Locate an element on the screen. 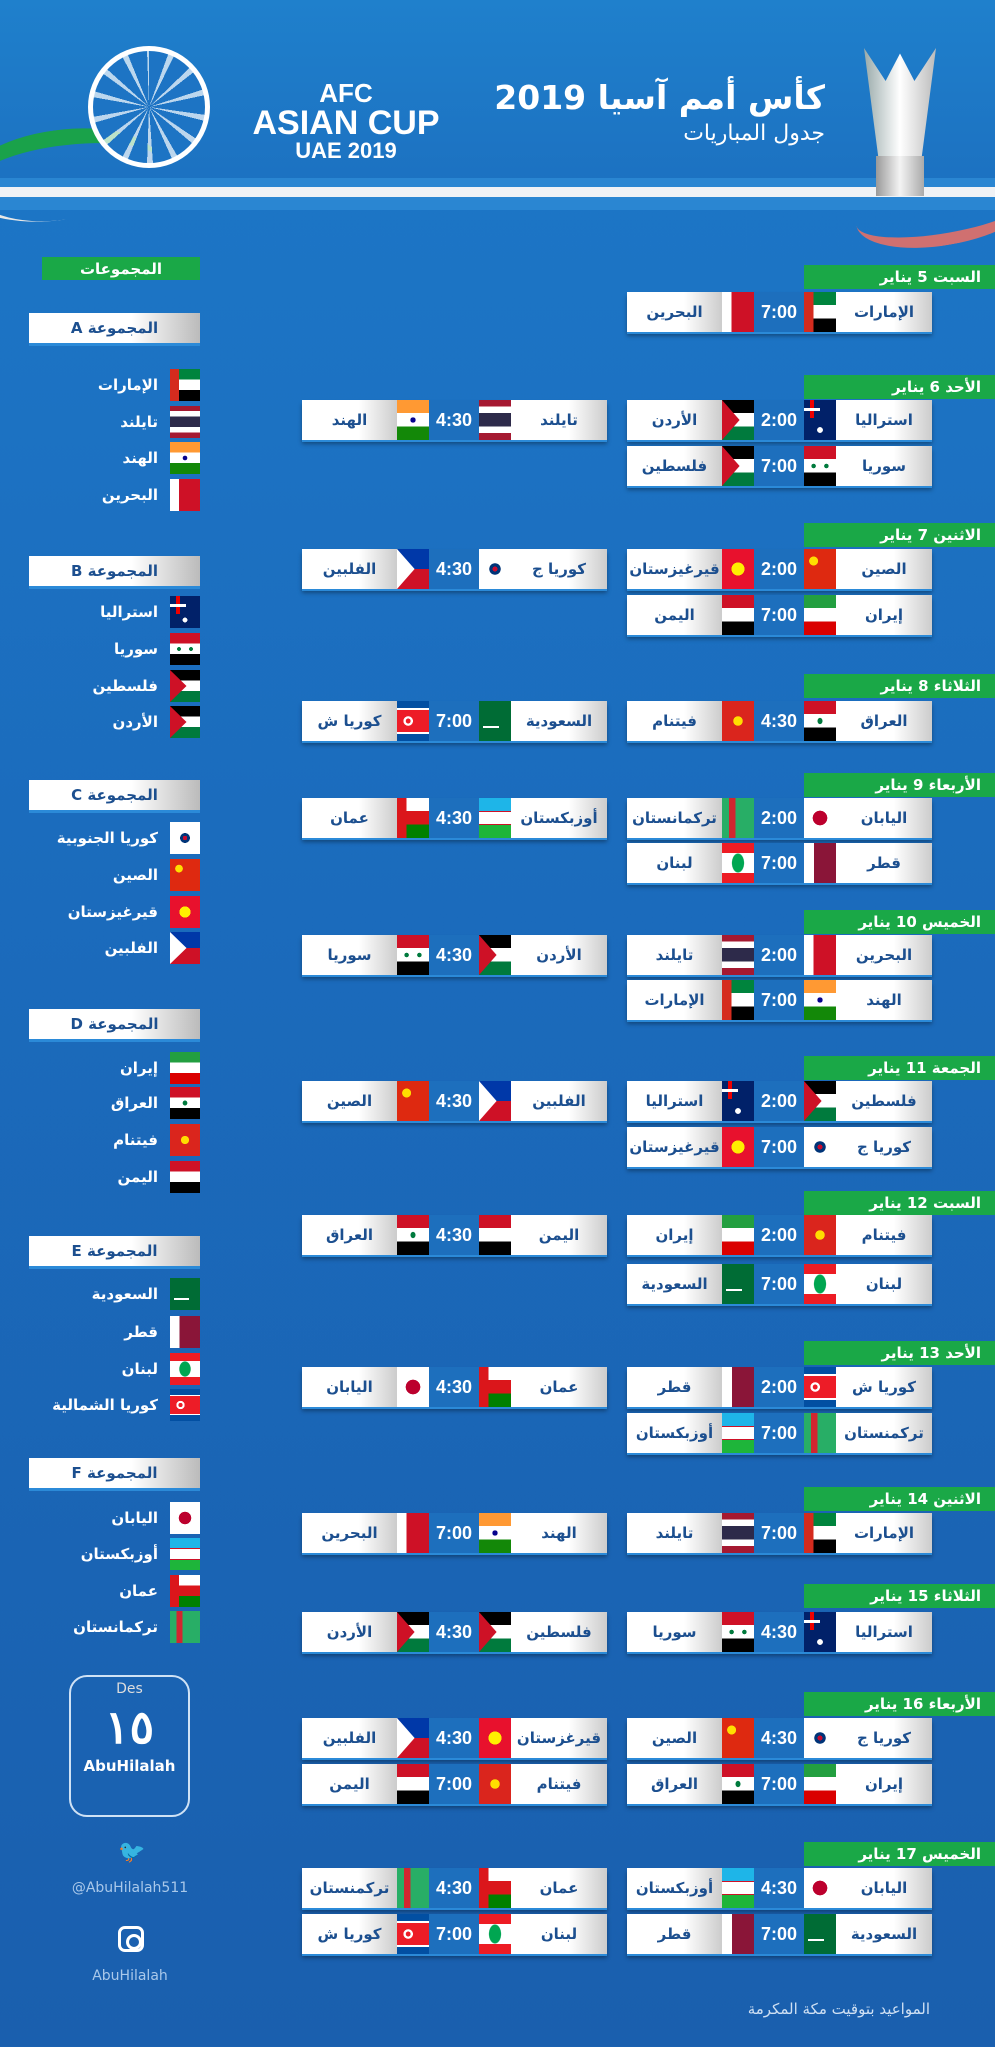 Image resolution: width=995 pixels, height=2047 pixels. designer-prefix: Des is located at coordinates (129, 1689).